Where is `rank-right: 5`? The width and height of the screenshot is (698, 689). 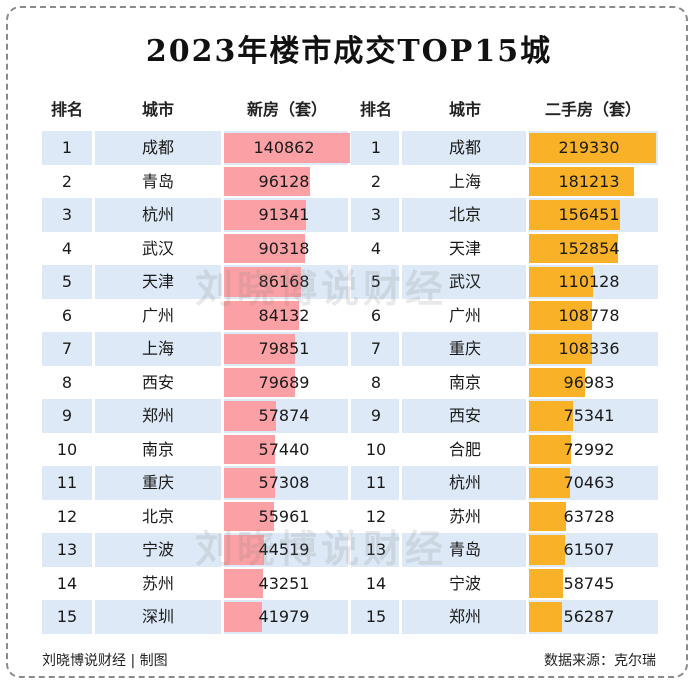 rank-right: 5 is located at coordinates (376, 281).